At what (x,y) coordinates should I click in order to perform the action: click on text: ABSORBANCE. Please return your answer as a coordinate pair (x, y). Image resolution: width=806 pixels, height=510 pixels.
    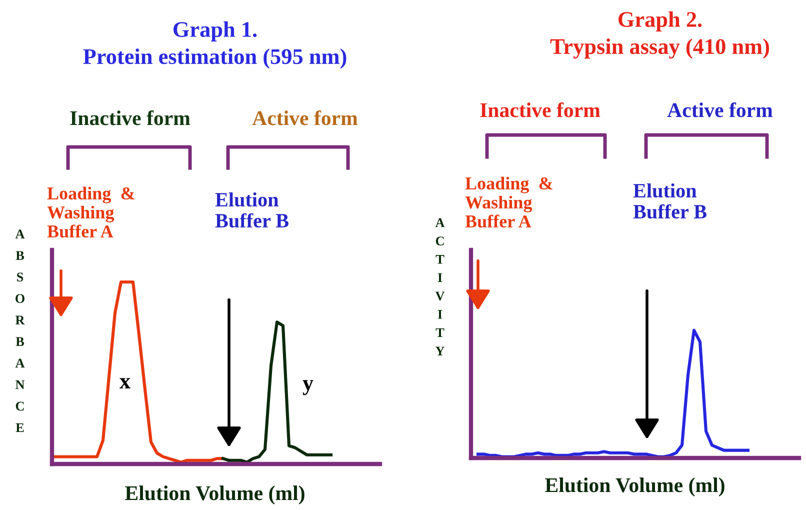
    Looking at the image, I should click on (20, 331).